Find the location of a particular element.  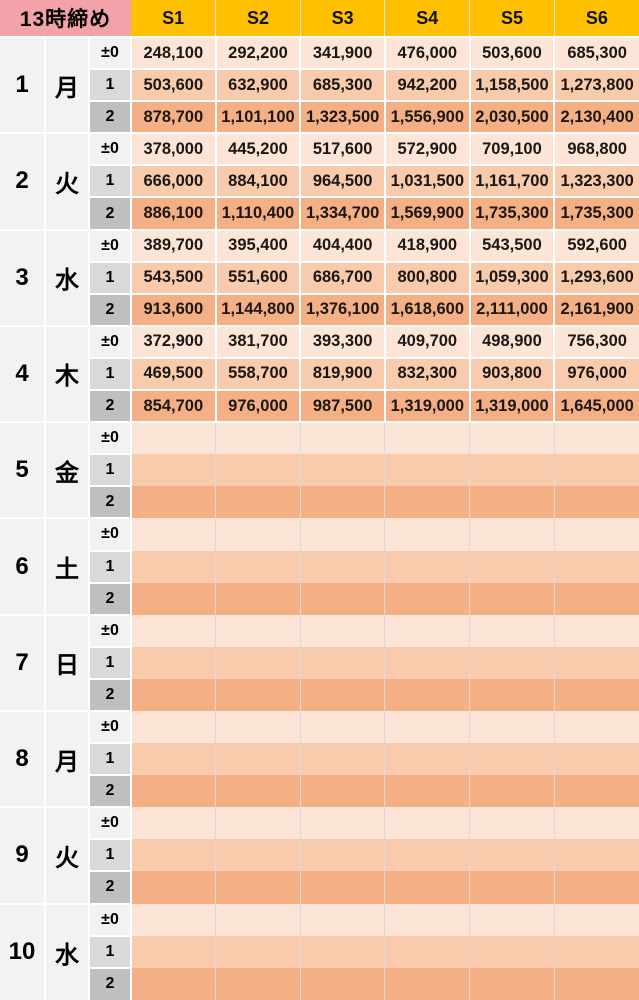

value-cell: 1,323,300 is located at coordinates (596, 181).